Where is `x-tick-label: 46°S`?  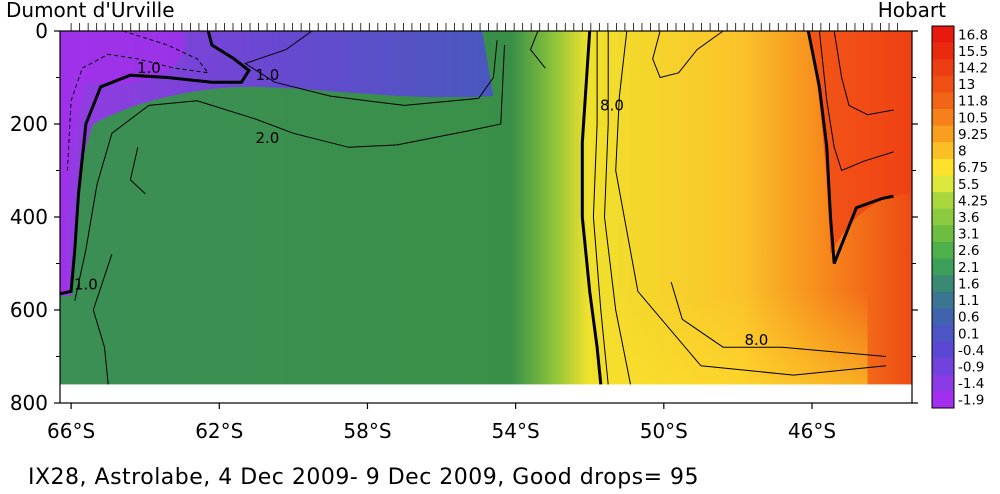 x-tick-label: 46°S is located at coordinates (812, 431).